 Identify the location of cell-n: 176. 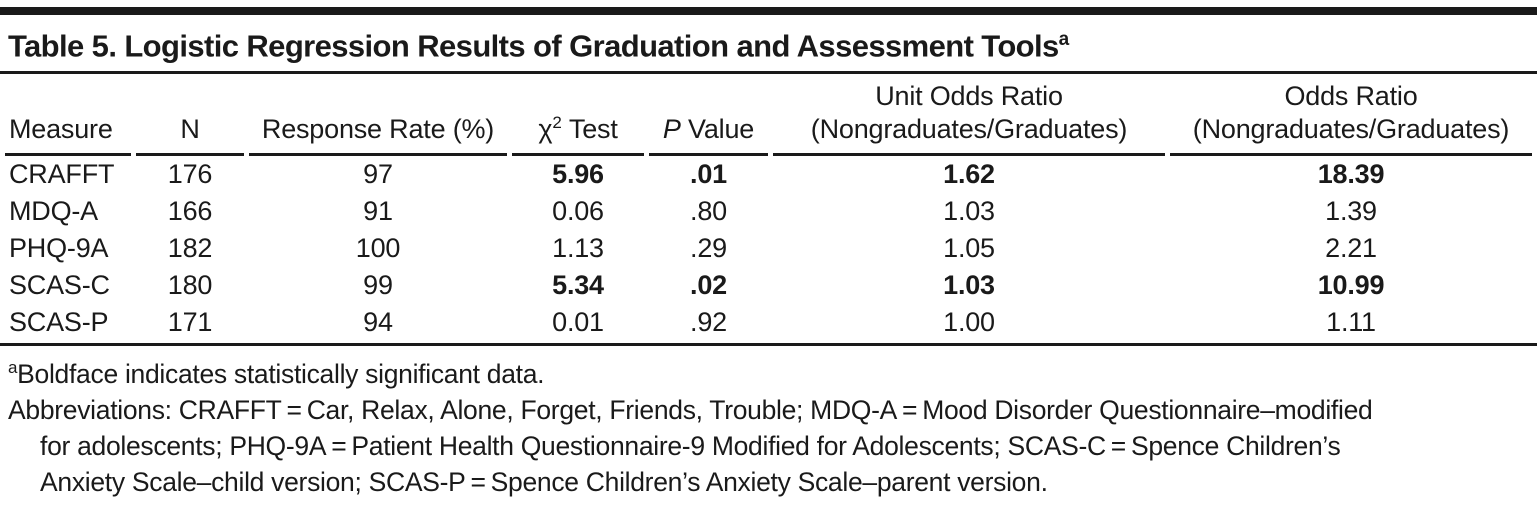
(190, 174).